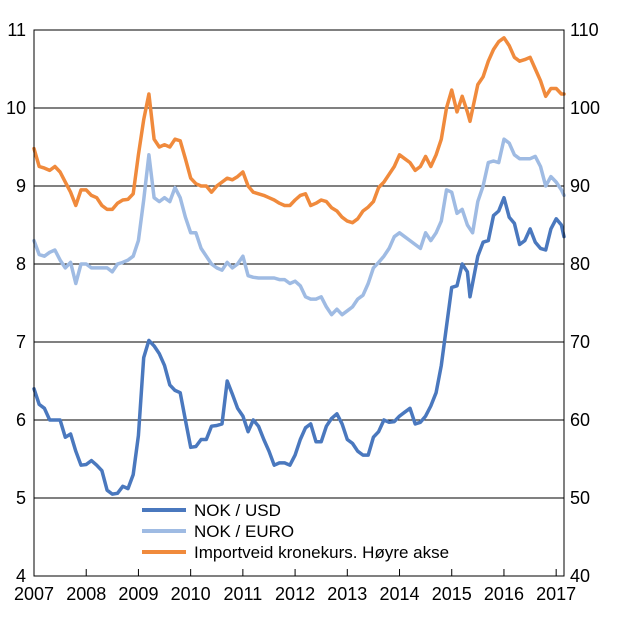  Describe the element at coordinates (585, 108) in the screenshot. I see `right-y-tick-label: 100` at that location.